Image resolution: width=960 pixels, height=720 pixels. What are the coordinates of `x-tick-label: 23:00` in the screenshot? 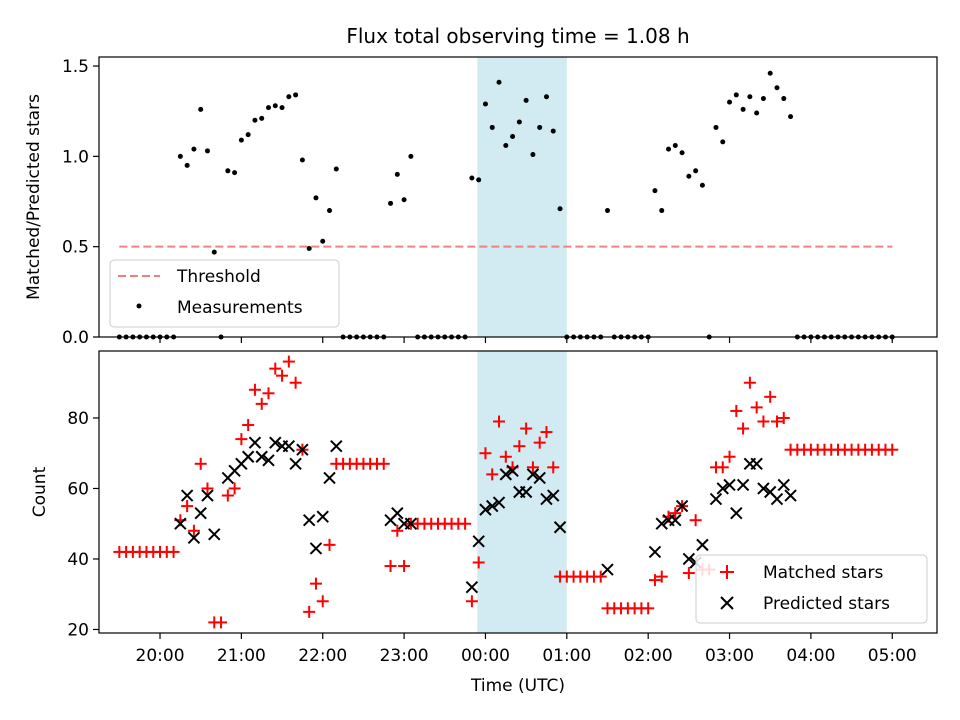 It's located at (404, 656).